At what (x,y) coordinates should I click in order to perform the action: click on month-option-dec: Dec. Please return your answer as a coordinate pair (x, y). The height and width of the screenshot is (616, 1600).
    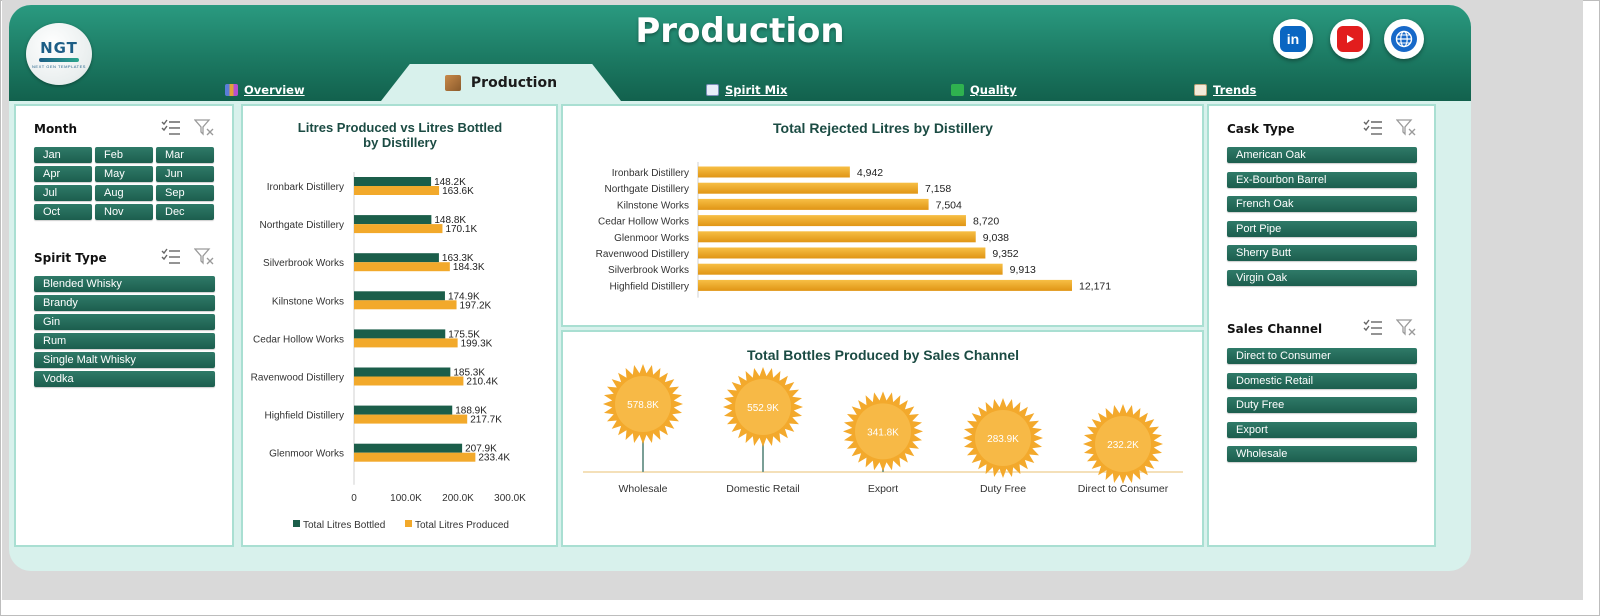
    Looking at the image, I should click on (185, 212).